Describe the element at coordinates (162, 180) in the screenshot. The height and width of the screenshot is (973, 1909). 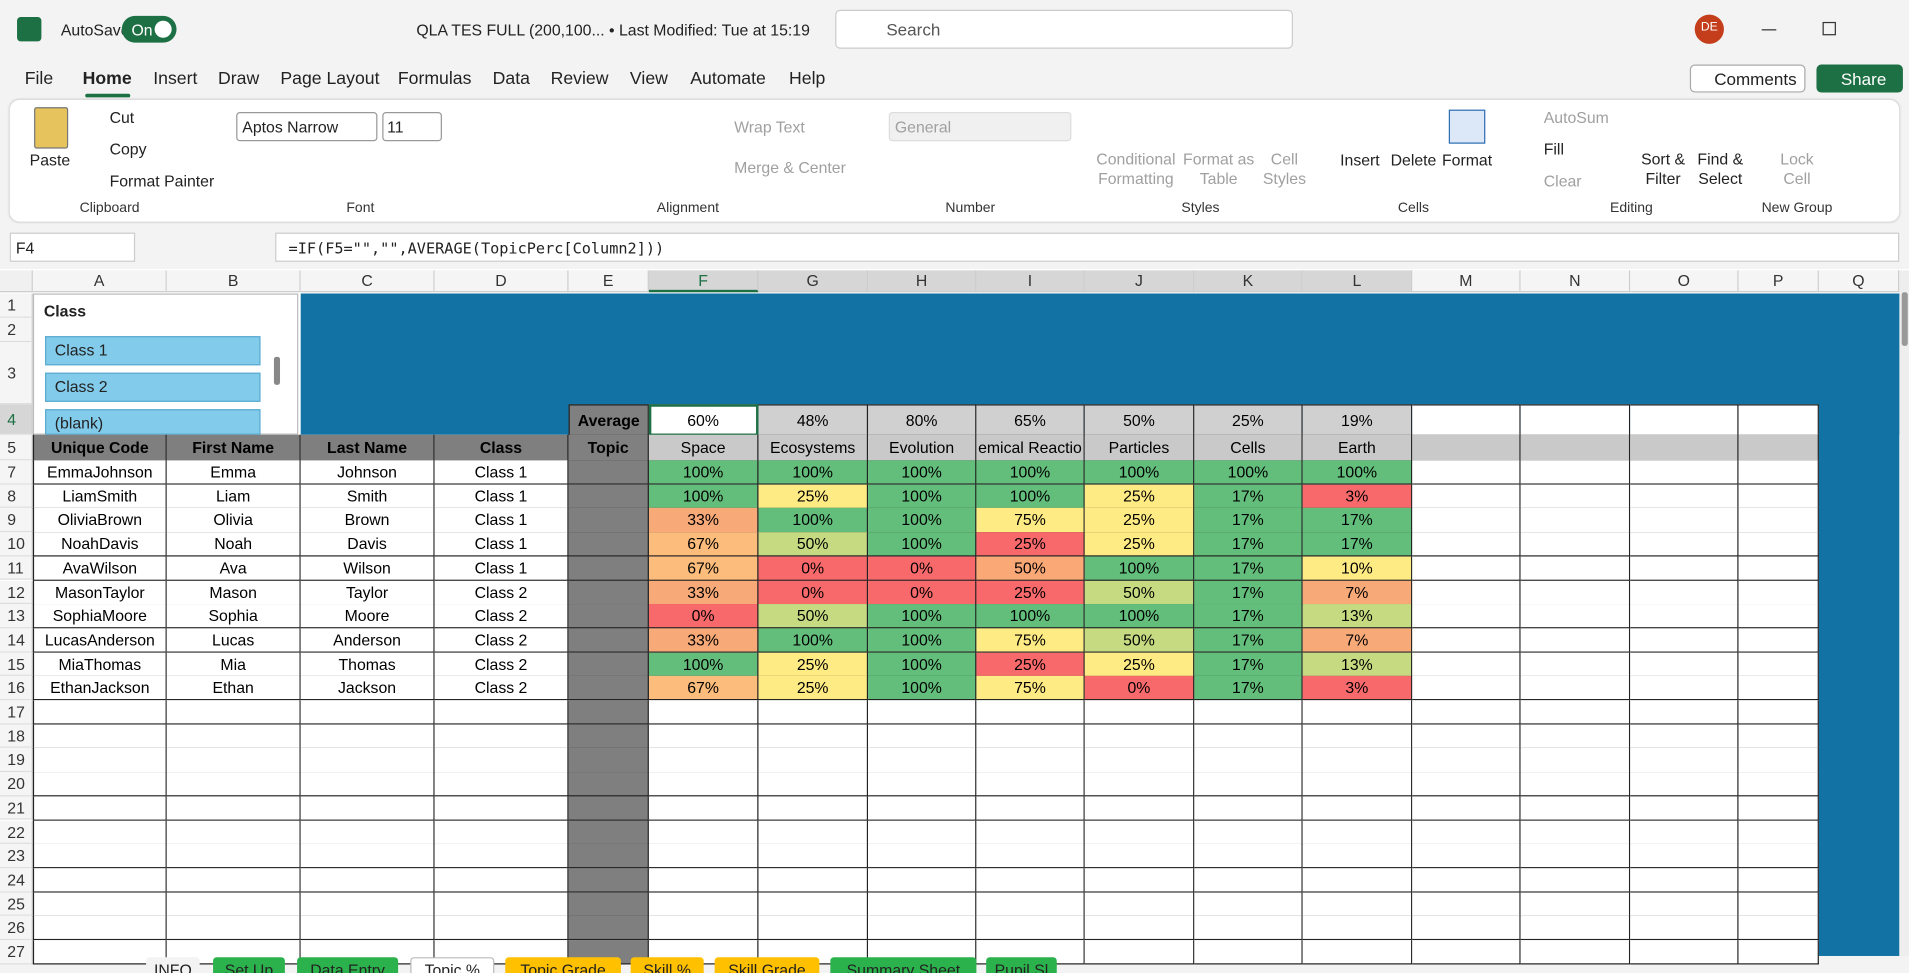
I see `format-painter: Format Painter` at that location.